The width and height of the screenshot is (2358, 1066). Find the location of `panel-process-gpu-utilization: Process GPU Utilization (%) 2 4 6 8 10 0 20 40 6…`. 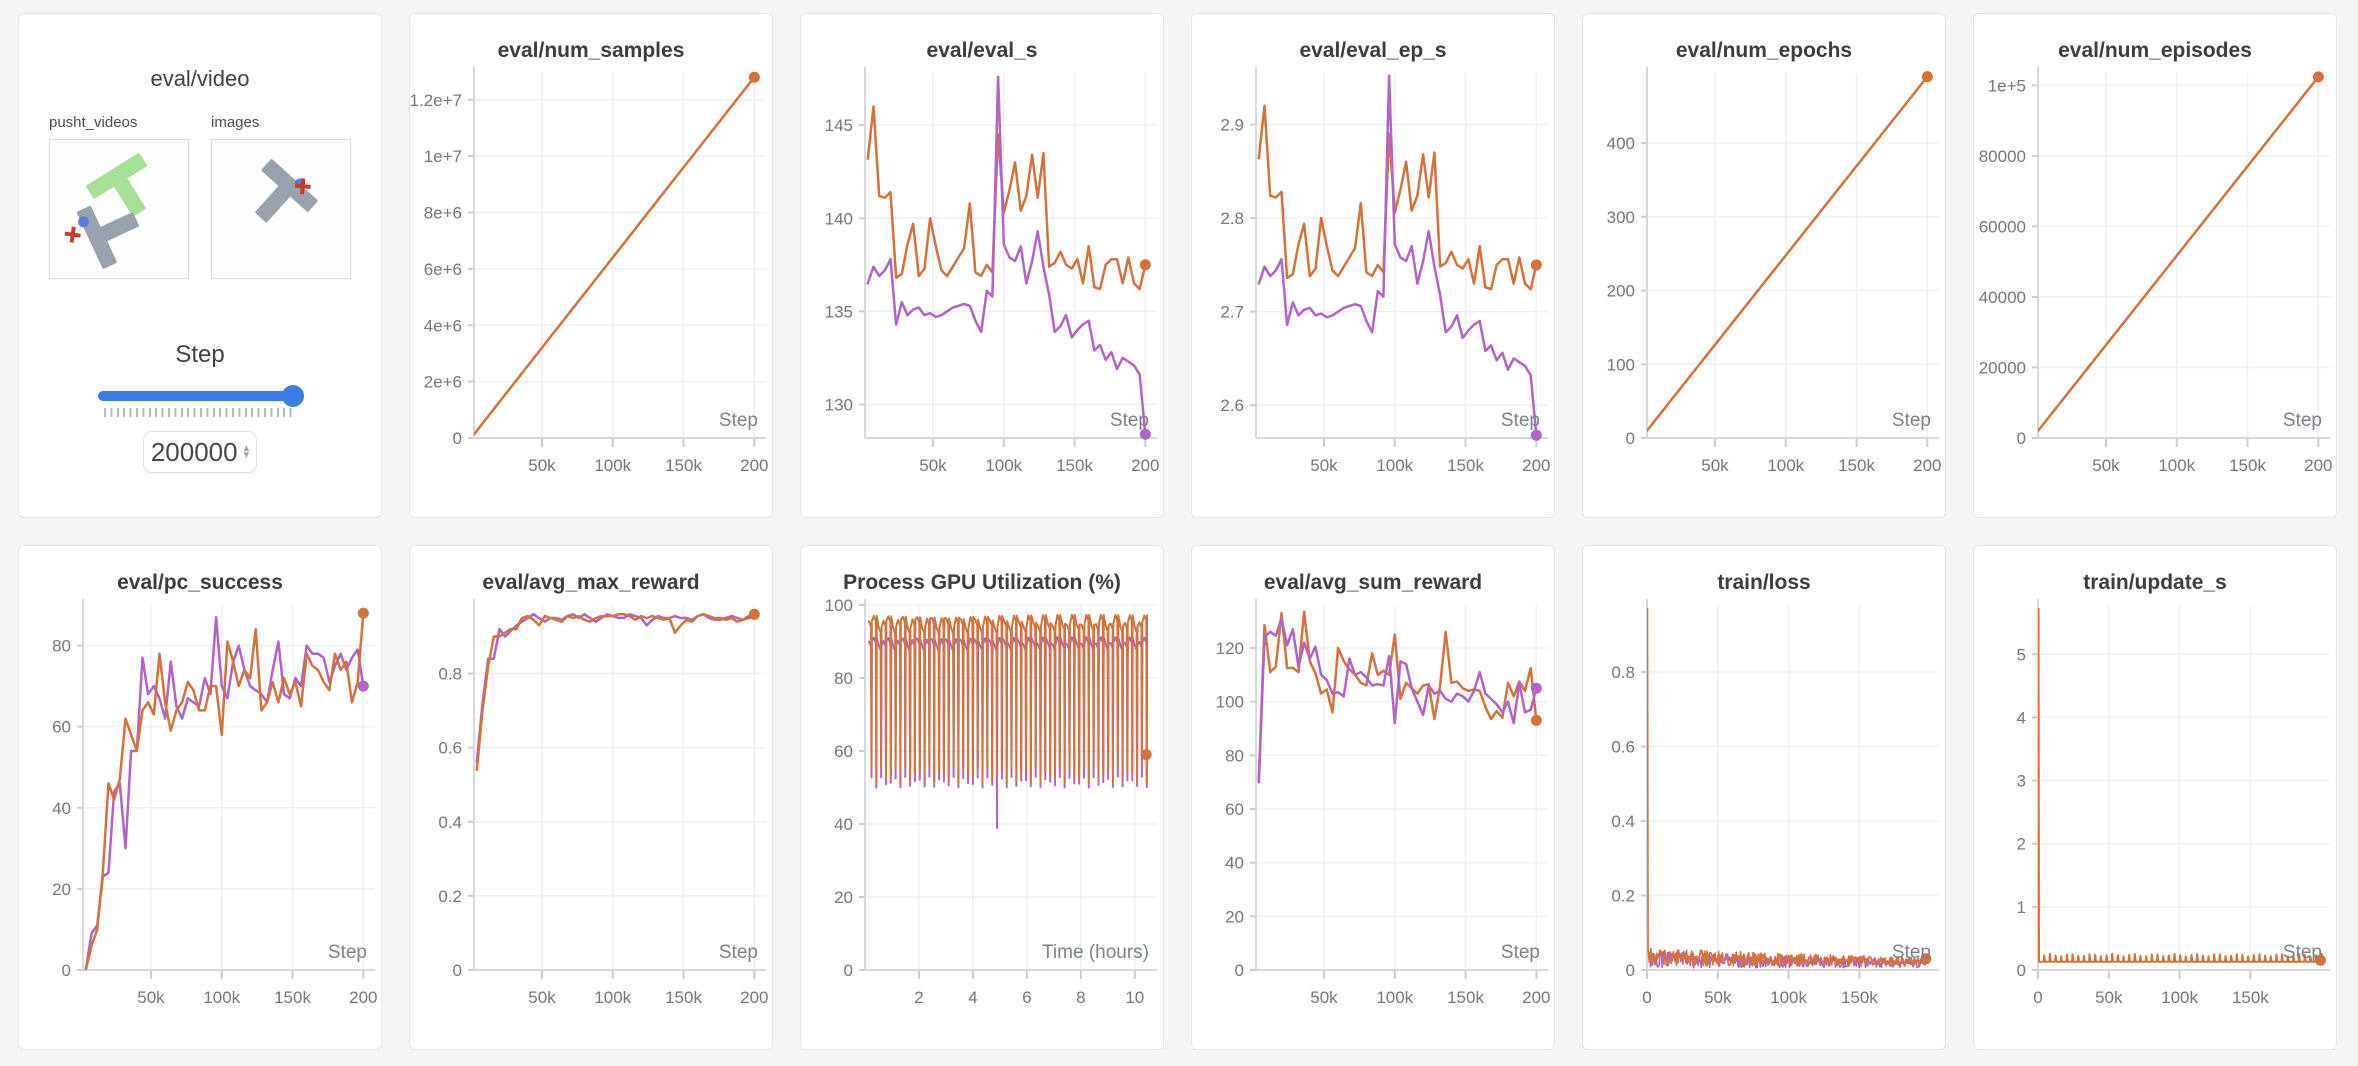

panel-process-gpu-utilization: Process GPU Utilization (%) 2 4 6 8 10 0 20 40 6… is located at coordinates (982, 797).